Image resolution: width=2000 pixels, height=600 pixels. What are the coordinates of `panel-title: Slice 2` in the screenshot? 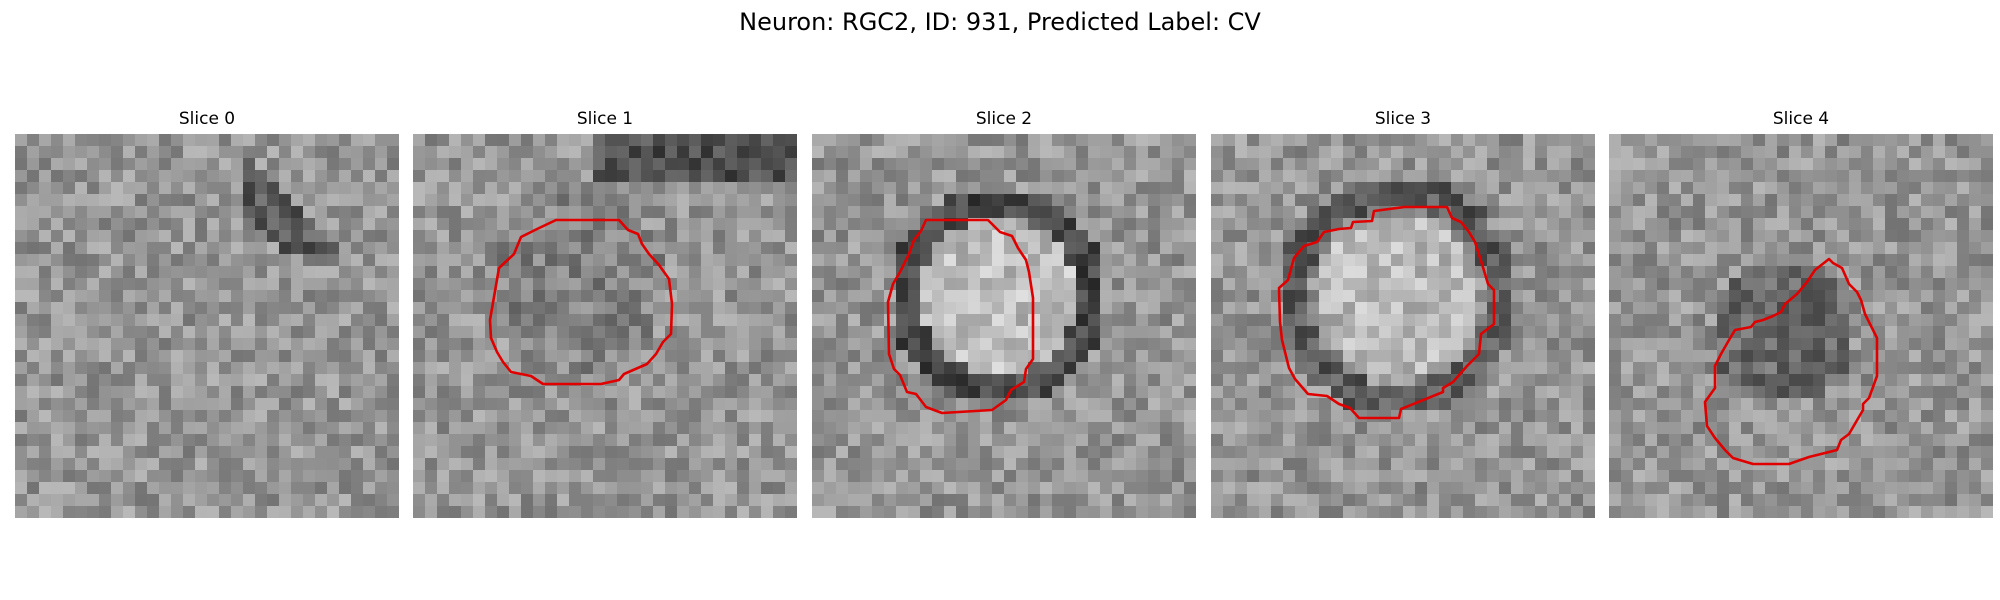 It's located at (1004, 119).